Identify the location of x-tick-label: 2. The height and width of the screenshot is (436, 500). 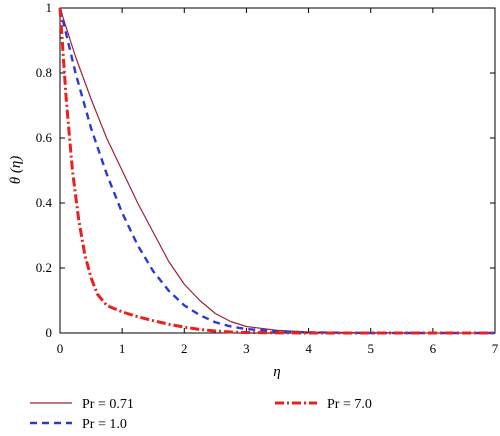
(184, 348).